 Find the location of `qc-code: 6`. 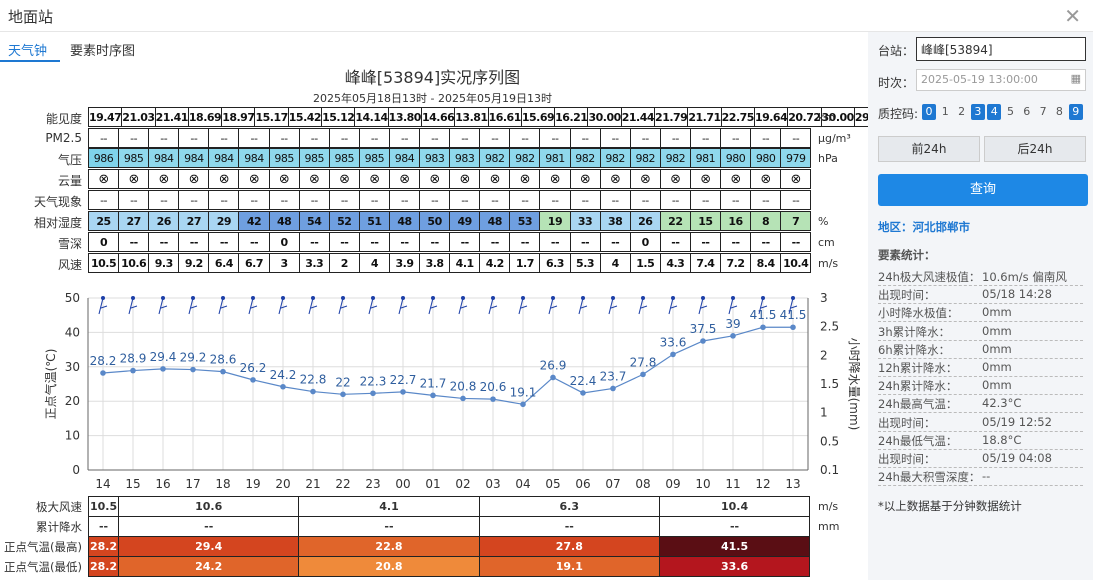

qc-code: 6 is located at coordinates (1027, 111).